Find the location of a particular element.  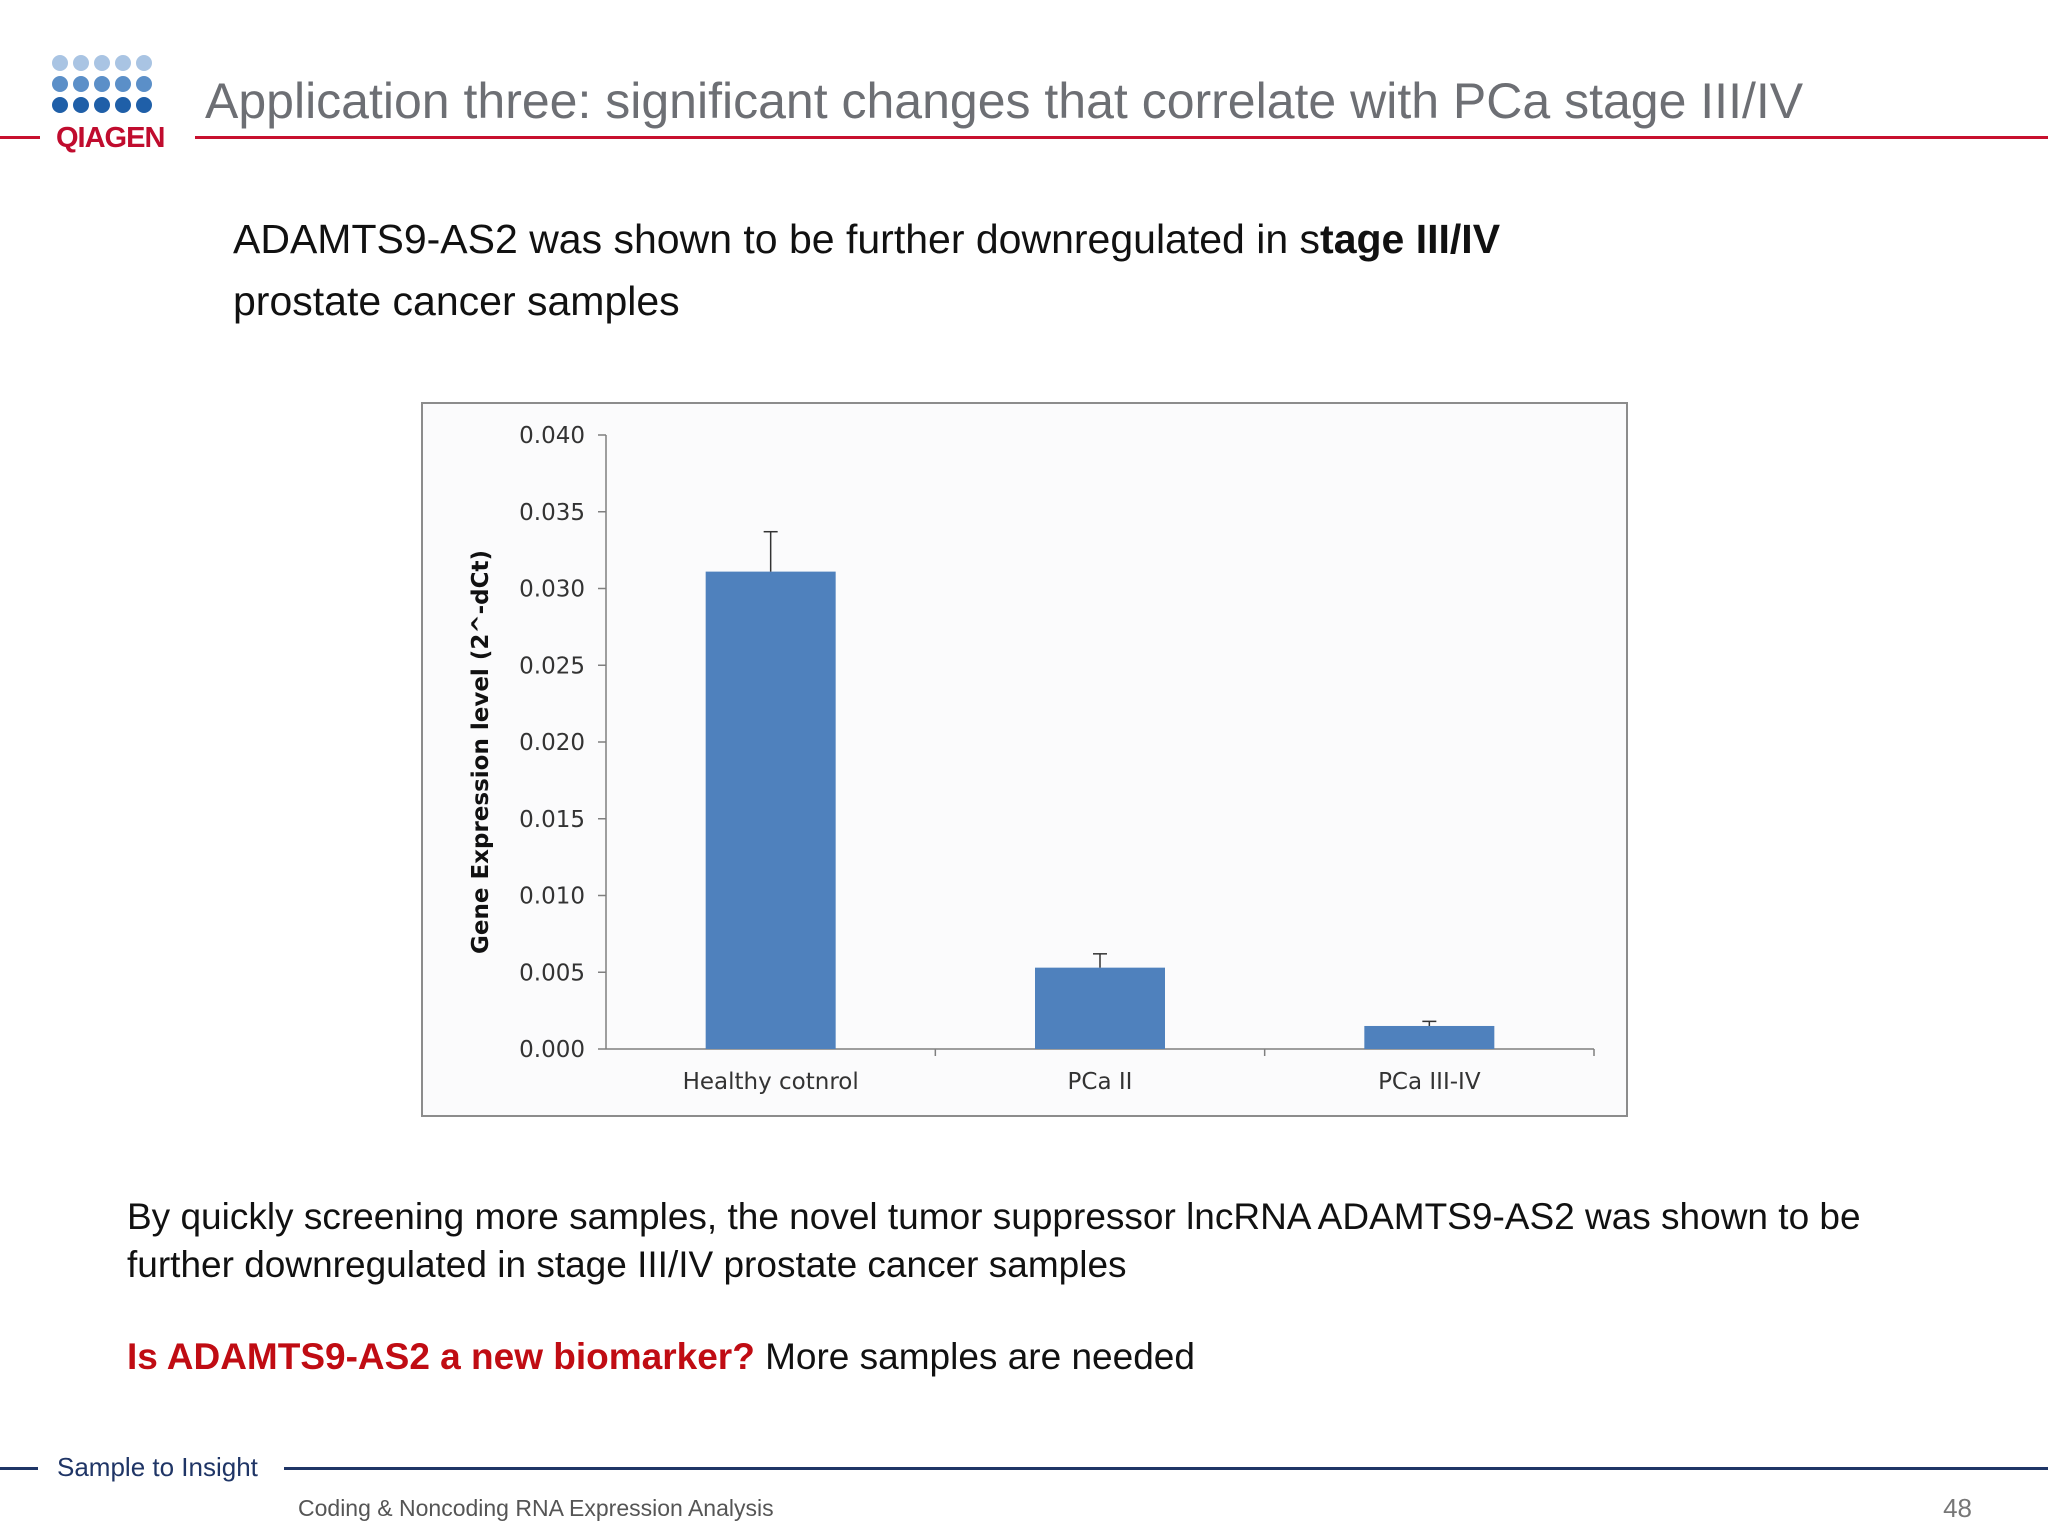

x-tick-label: PCa III-IV is located at coordinates (1429, 1082).